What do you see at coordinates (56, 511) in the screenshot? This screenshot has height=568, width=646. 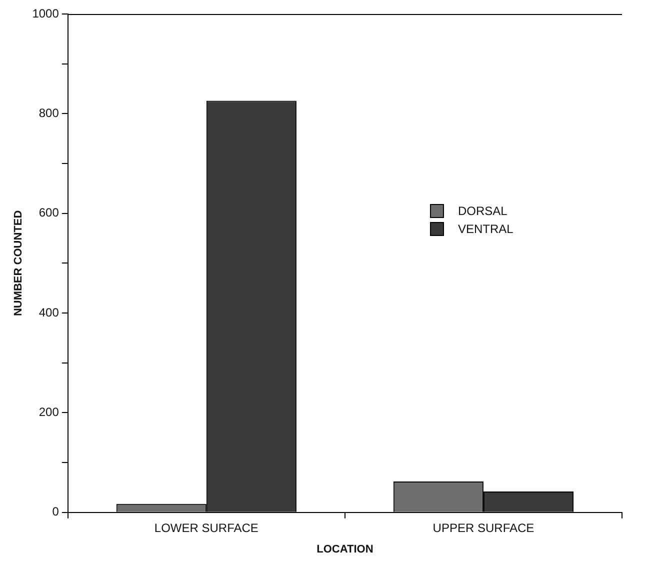 I see `y-tick-label: 0` at bounding box center [56, 511].